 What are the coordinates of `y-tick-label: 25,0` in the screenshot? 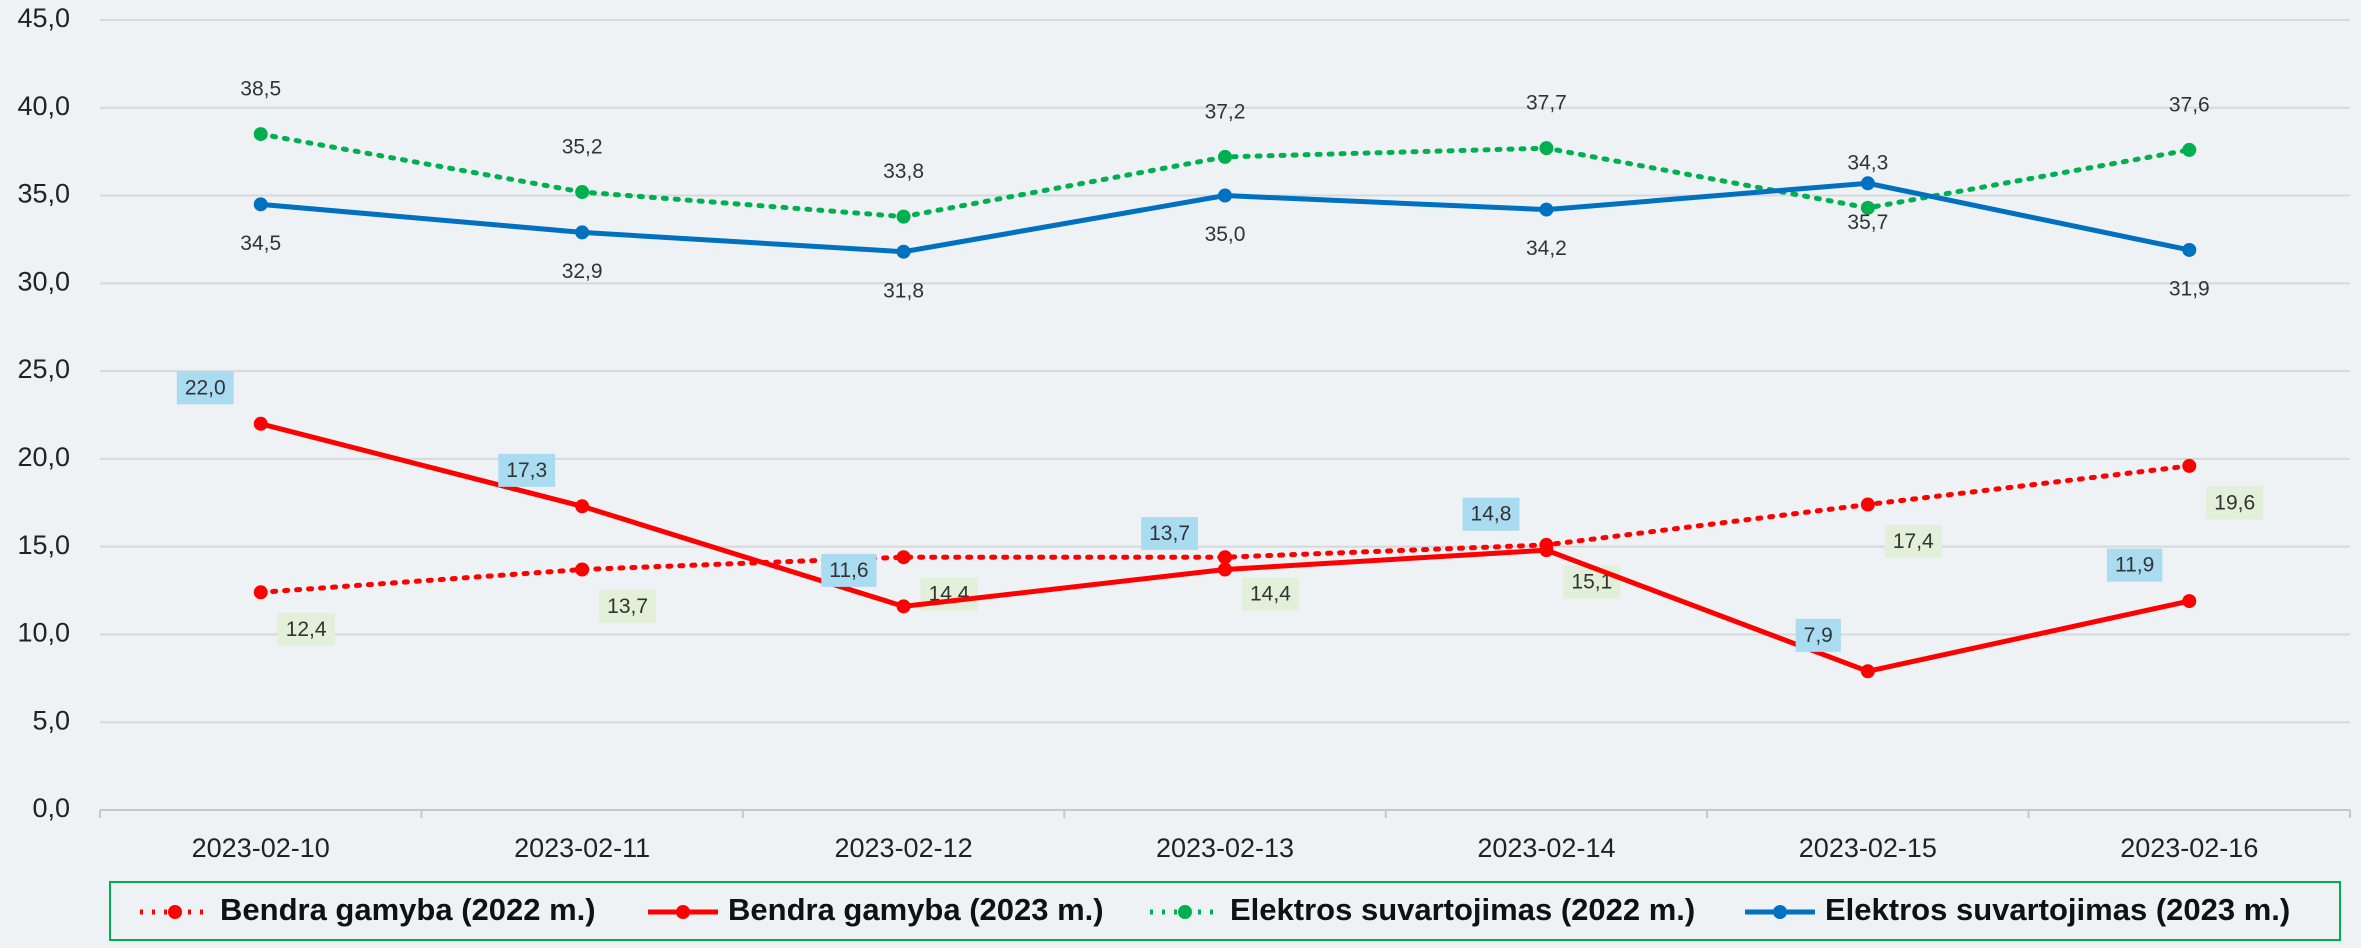 It's located at (43, 369).